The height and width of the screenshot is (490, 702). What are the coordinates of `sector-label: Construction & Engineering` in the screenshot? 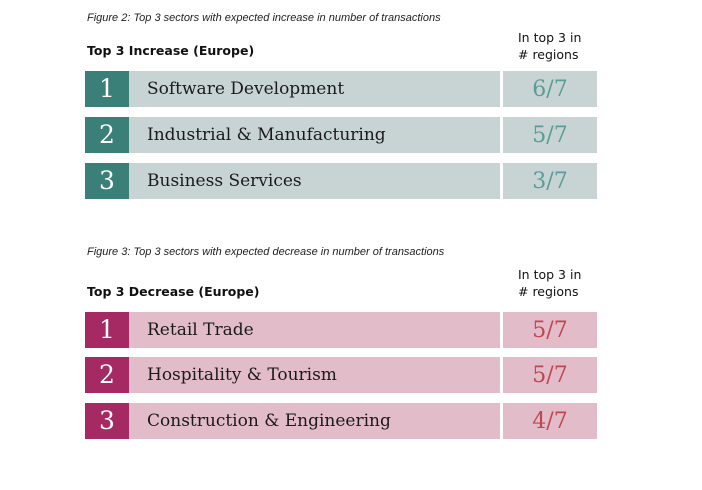 It's located at (314, 421).